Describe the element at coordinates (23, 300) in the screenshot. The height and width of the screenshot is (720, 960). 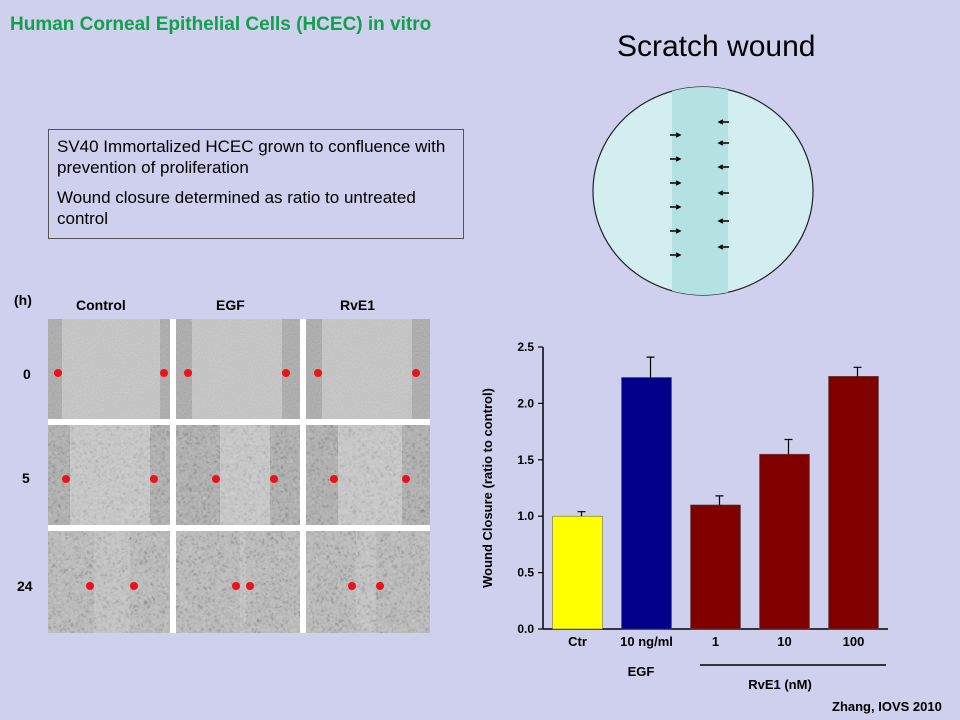
I see `hours-label: (h)` at that location.